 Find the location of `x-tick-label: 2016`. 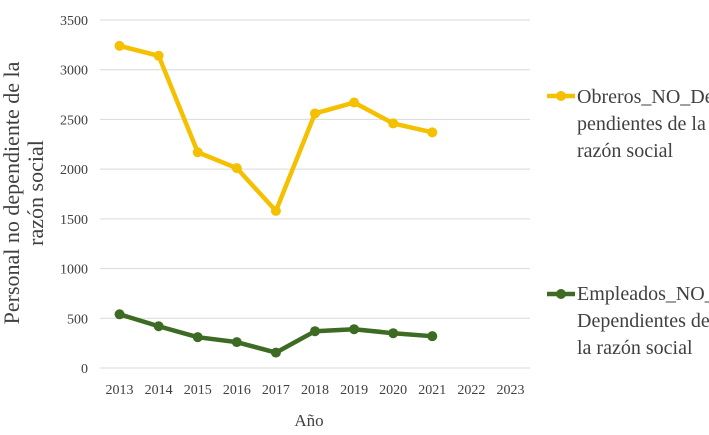

x-tick-label: 2016 is located at coordinates (237, 390).